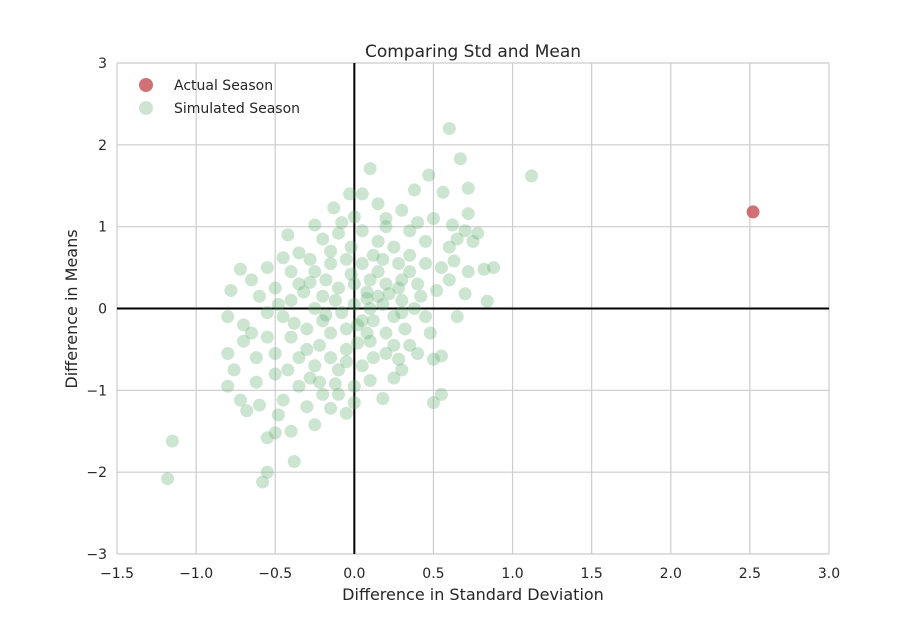  What do you see at coordinates (96, 309) in the screenshot?
I see `y-tick-labels: −3 −2 −1 0 1 2 3` at bounding box center [96, 309].